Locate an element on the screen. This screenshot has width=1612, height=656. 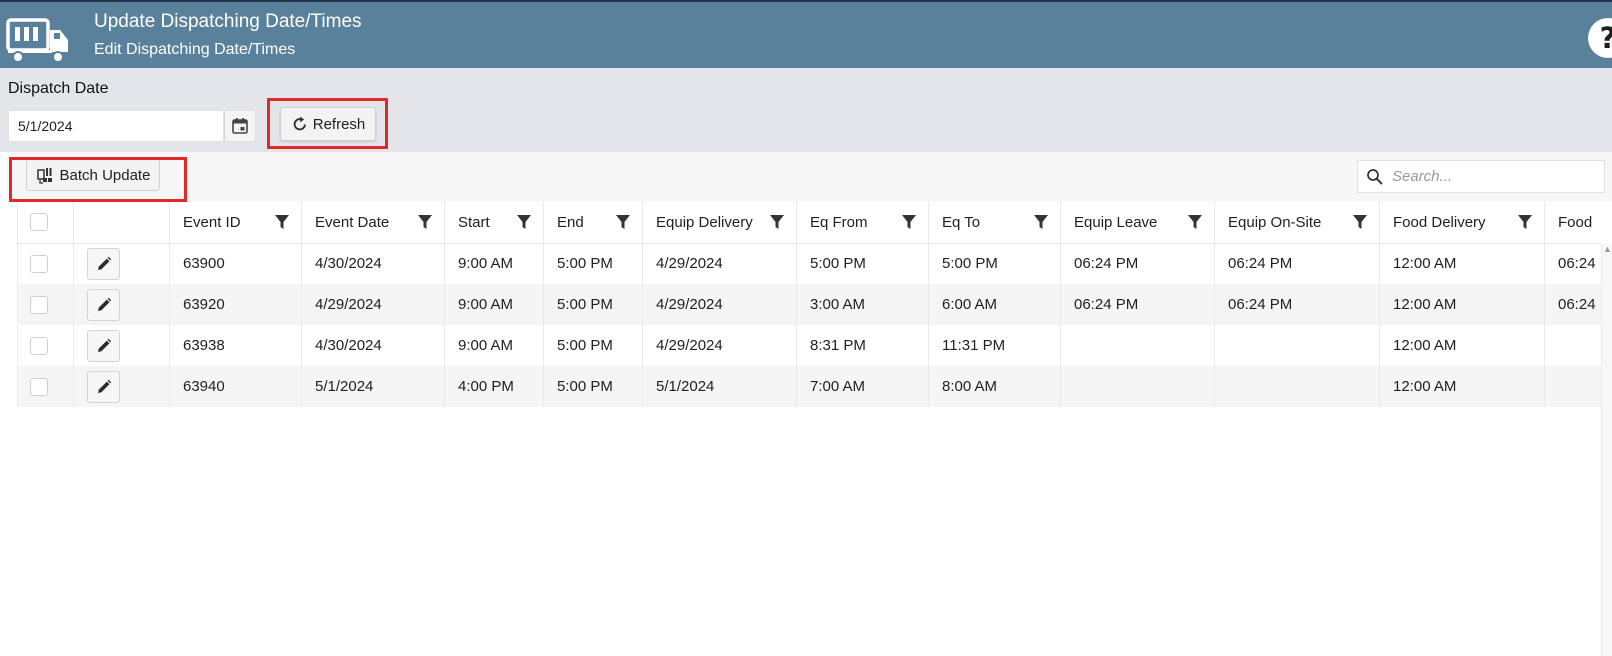
column-header: Eq From is located at coordinates (862, 223).